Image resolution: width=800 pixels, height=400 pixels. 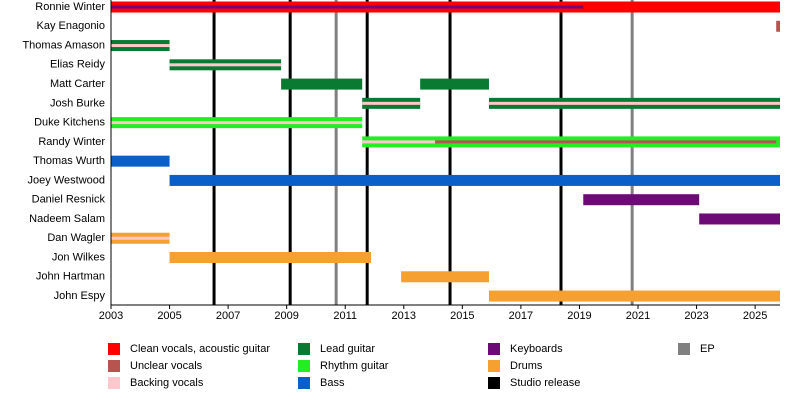 What do you see at coordinates (526, 366) in the screenshot?
I see `legend-label: Drums` at bounding box center [526, 366].